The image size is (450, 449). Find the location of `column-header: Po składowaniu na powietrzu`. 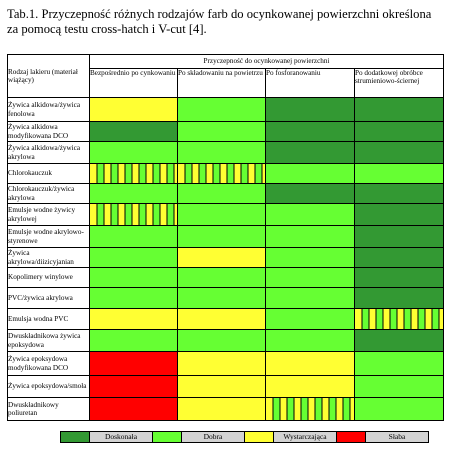

column-header: Po składowaniu na powietrzu is located at coordinates (221, 83).